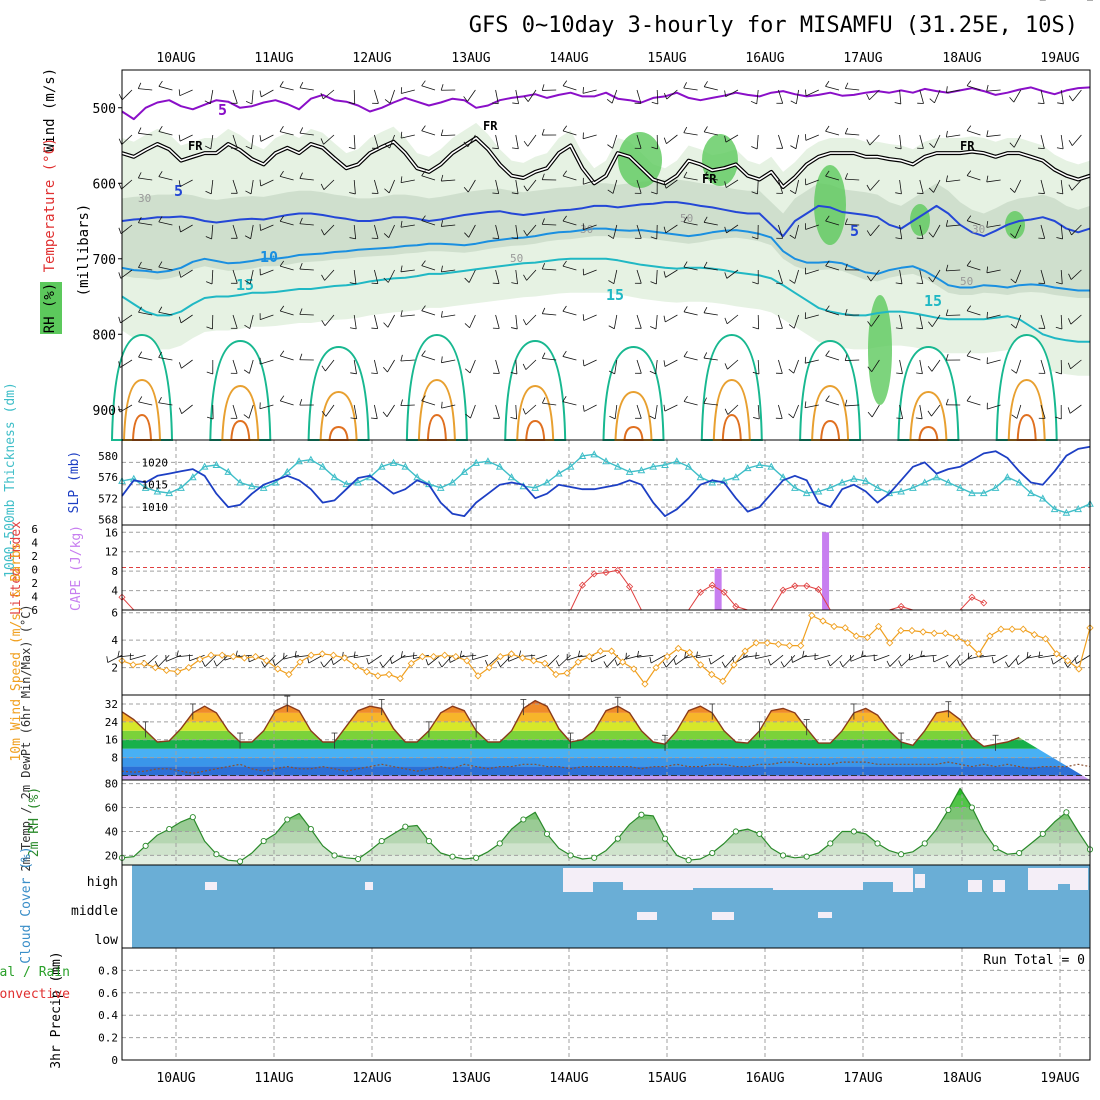  I want to click on pressure-tick-label: 800, so click(104, 335).